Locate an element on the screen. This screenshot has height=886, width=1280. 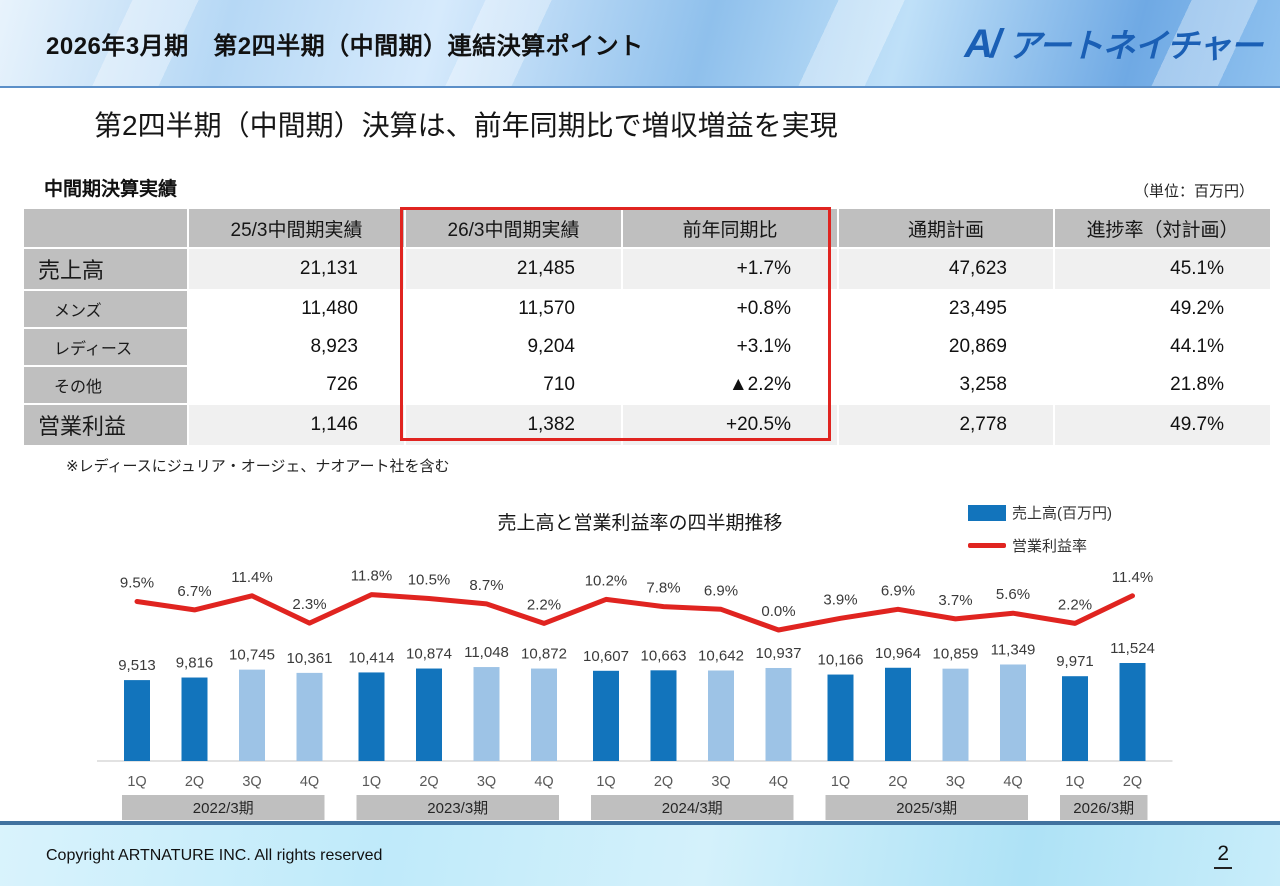
logo-text: アートネイチャー is located at coordinates (1135, 45).